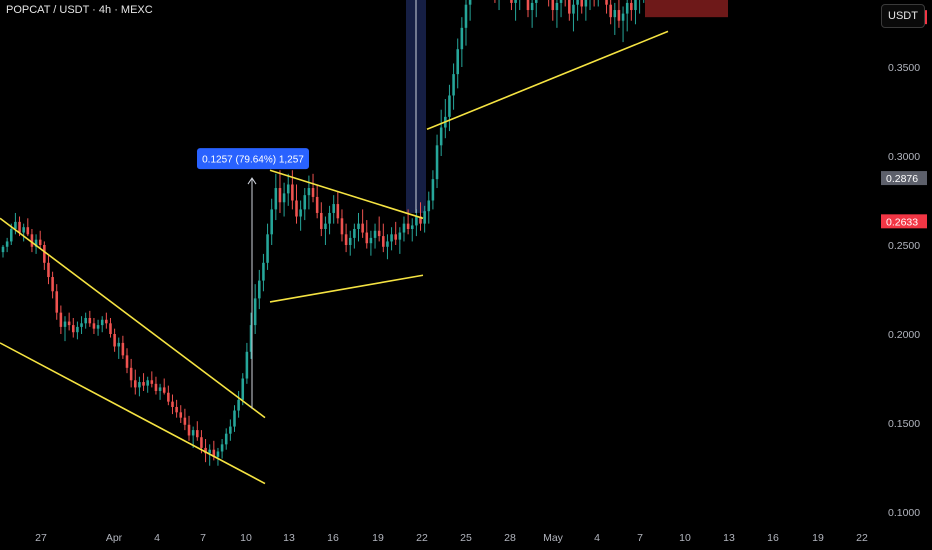 This screenshot has width=932, height=550. What do you see at coordinates (553, 538) in the screenshot?
I see `x-tick-label: May` at bounding box center [553, 538].